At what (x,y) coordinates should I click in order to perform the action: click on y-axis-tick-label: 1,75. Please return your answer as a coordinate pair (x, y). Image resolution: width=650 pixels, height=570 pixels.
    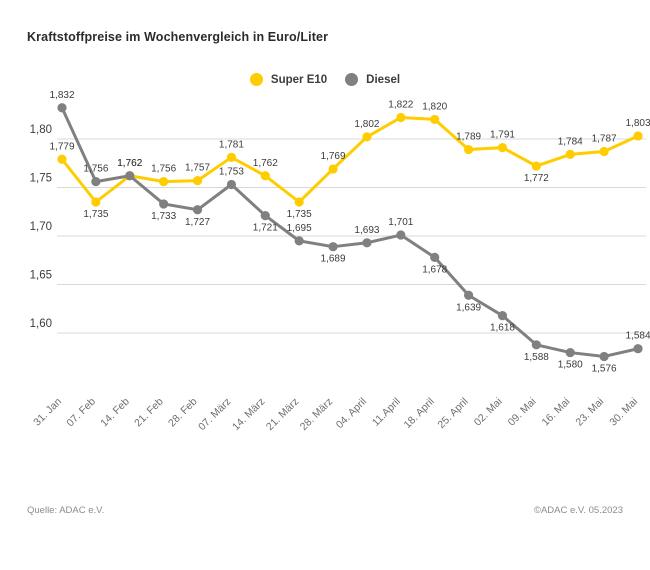
    Looking at the image, I should click on (41, 178).